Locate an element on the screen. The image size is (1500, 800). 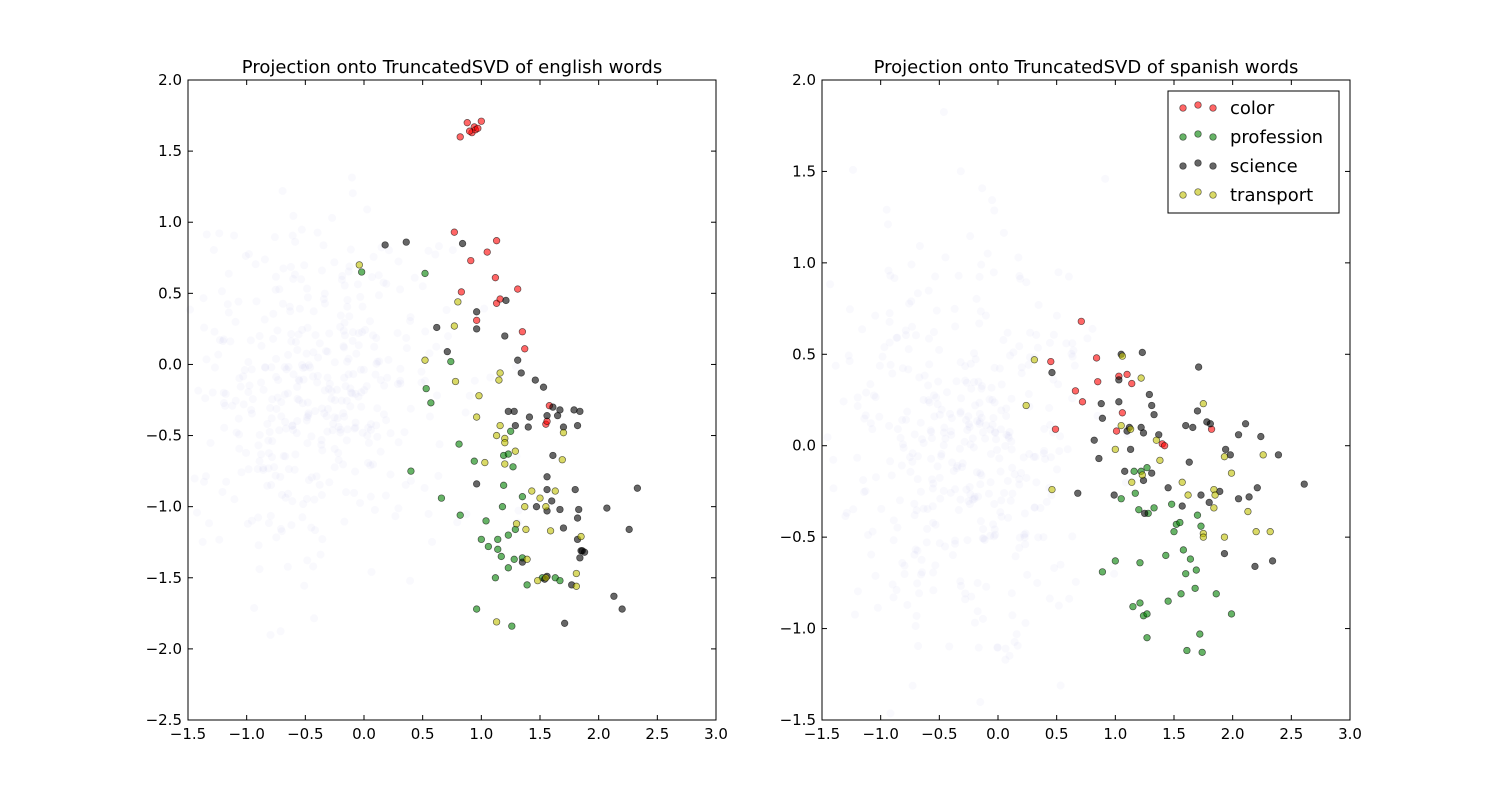
legend-label-color: color is located at coordinates (1252, 108).